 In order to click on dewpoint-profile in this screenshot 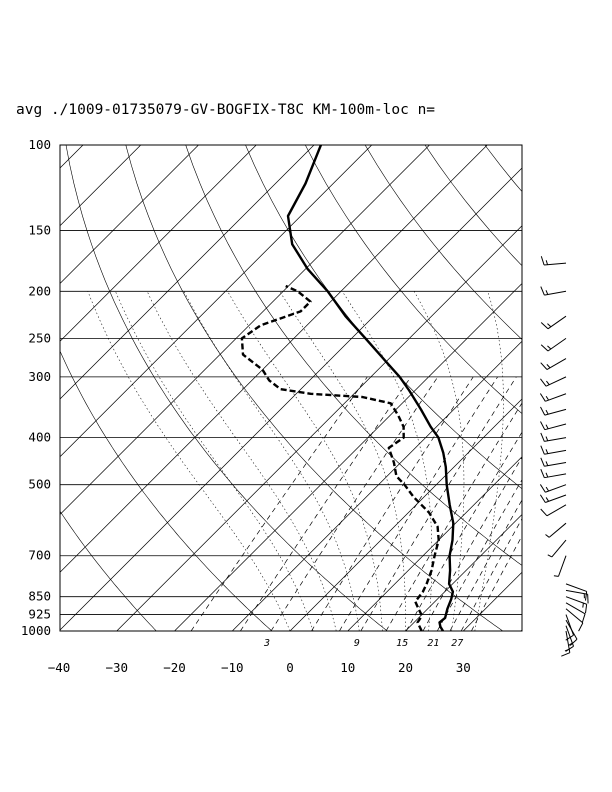, I will do `click(340, 457)`.